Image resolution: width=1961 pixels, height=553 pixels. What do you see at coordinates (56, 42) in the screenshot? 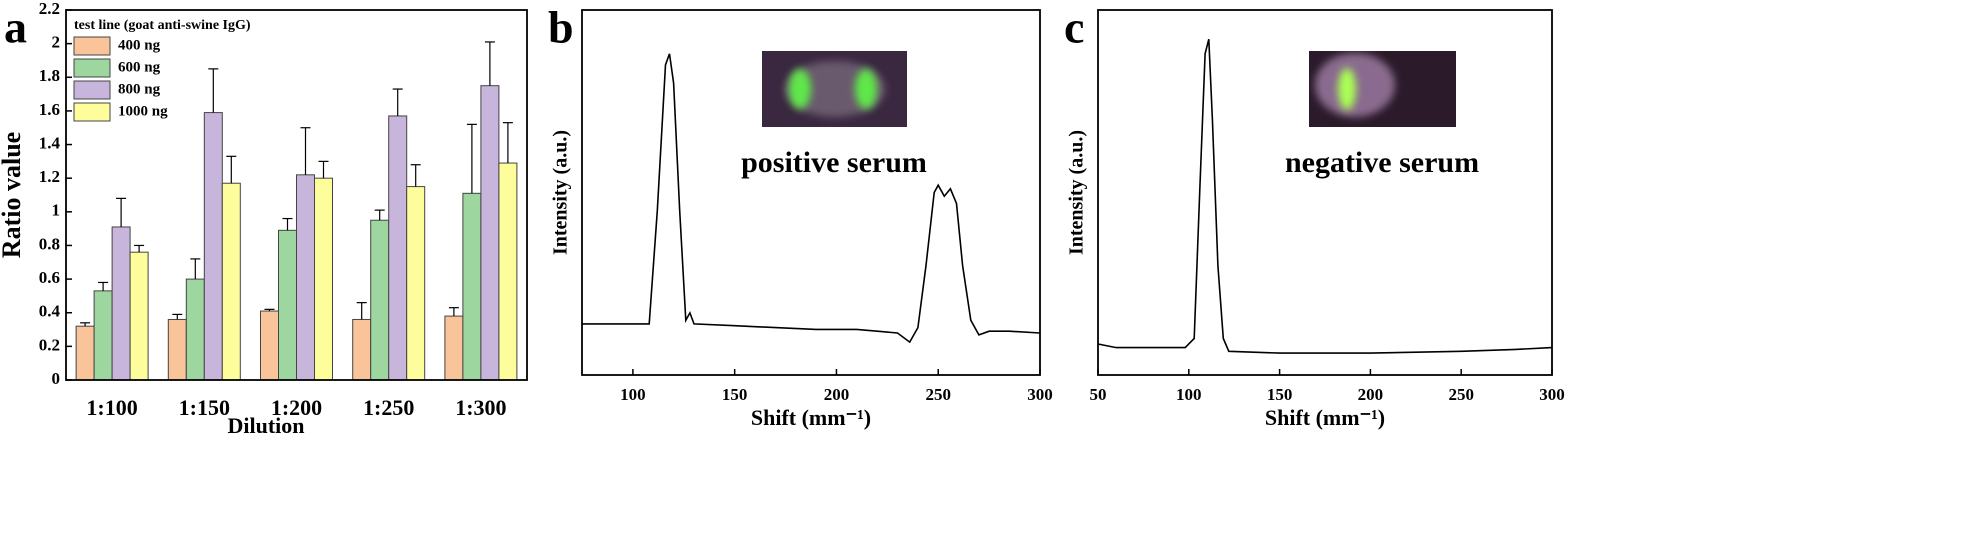
I see `y-tick-label: 2` at bounding box center [56, 42].